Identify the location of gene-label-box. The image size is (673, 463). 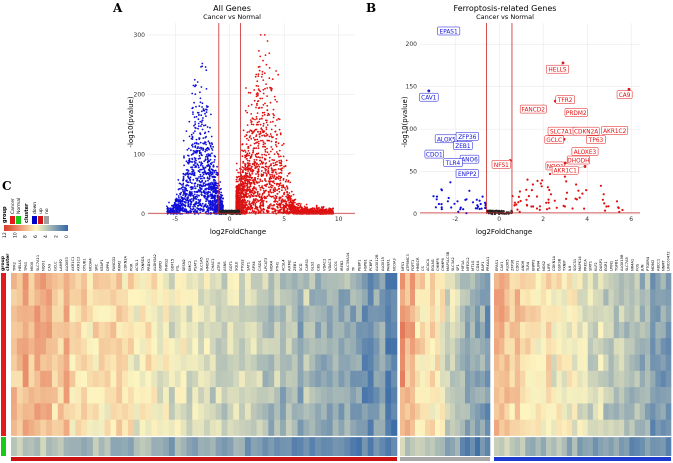
(565, 170).